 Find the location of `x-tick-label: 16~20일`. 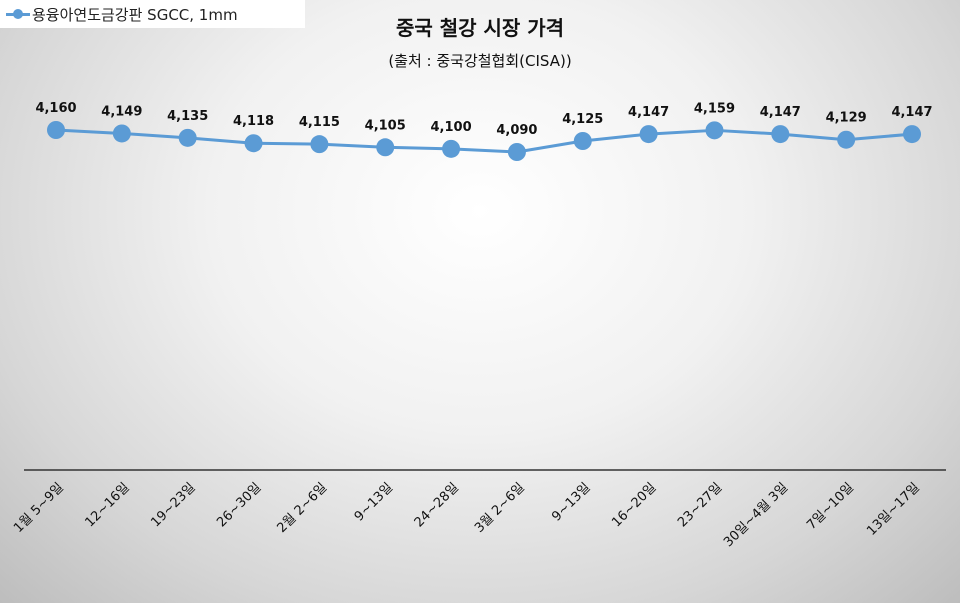

x-tick-label: 16~20일 is located at coordinates (634, 505).